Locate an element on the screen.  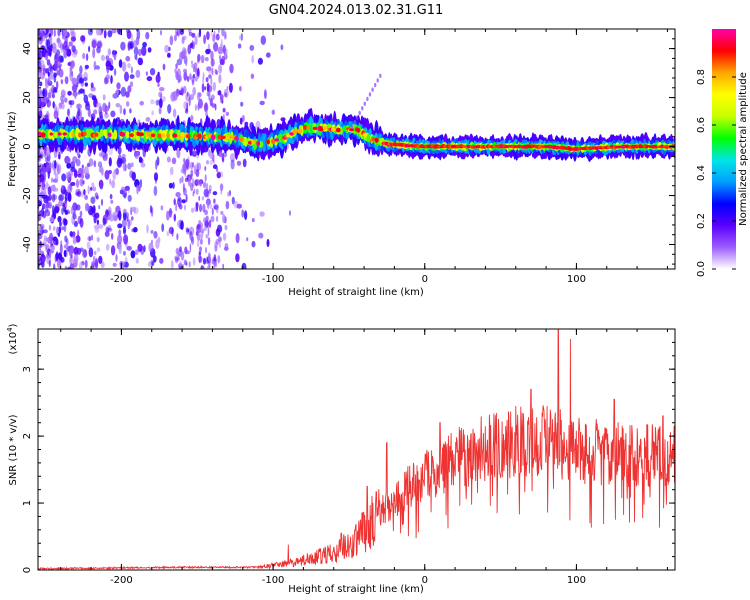
snr-ytick-label: 1 is located at coordinates (27, 503).